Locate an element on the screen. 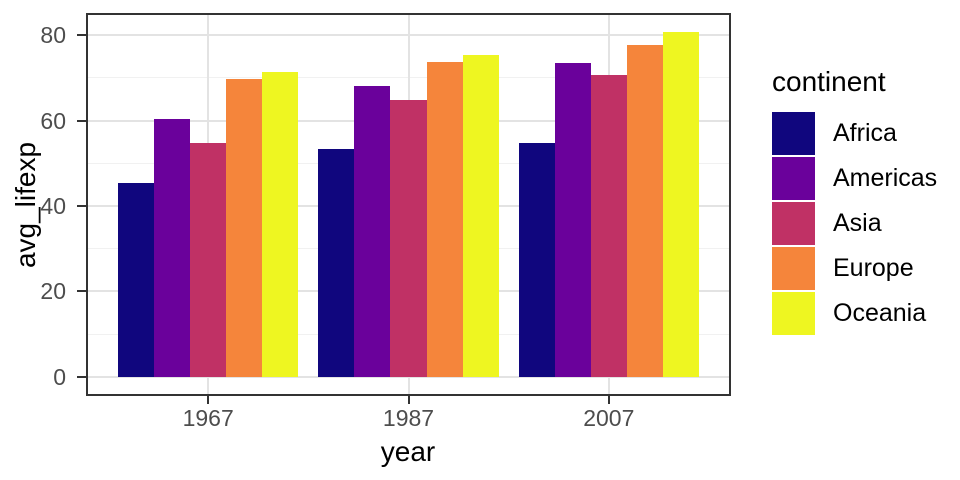  bar-oceania-2007 is located at coordinates (680, 204).